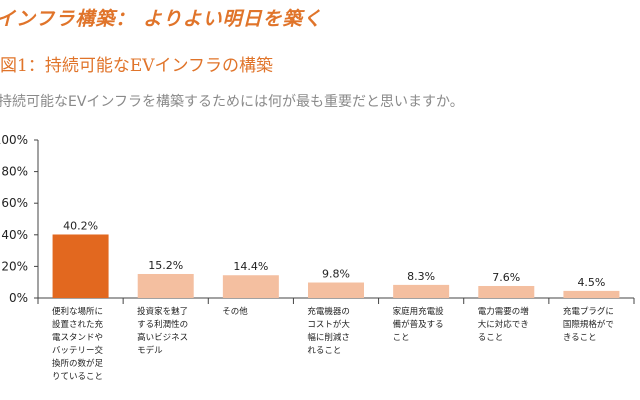 The height and width of the screenshot is (400, 640). I want to click on survey-question: 持続可能なEVインフラを構築するためには何が最も重要だと思いますか。, so click(232, 102).